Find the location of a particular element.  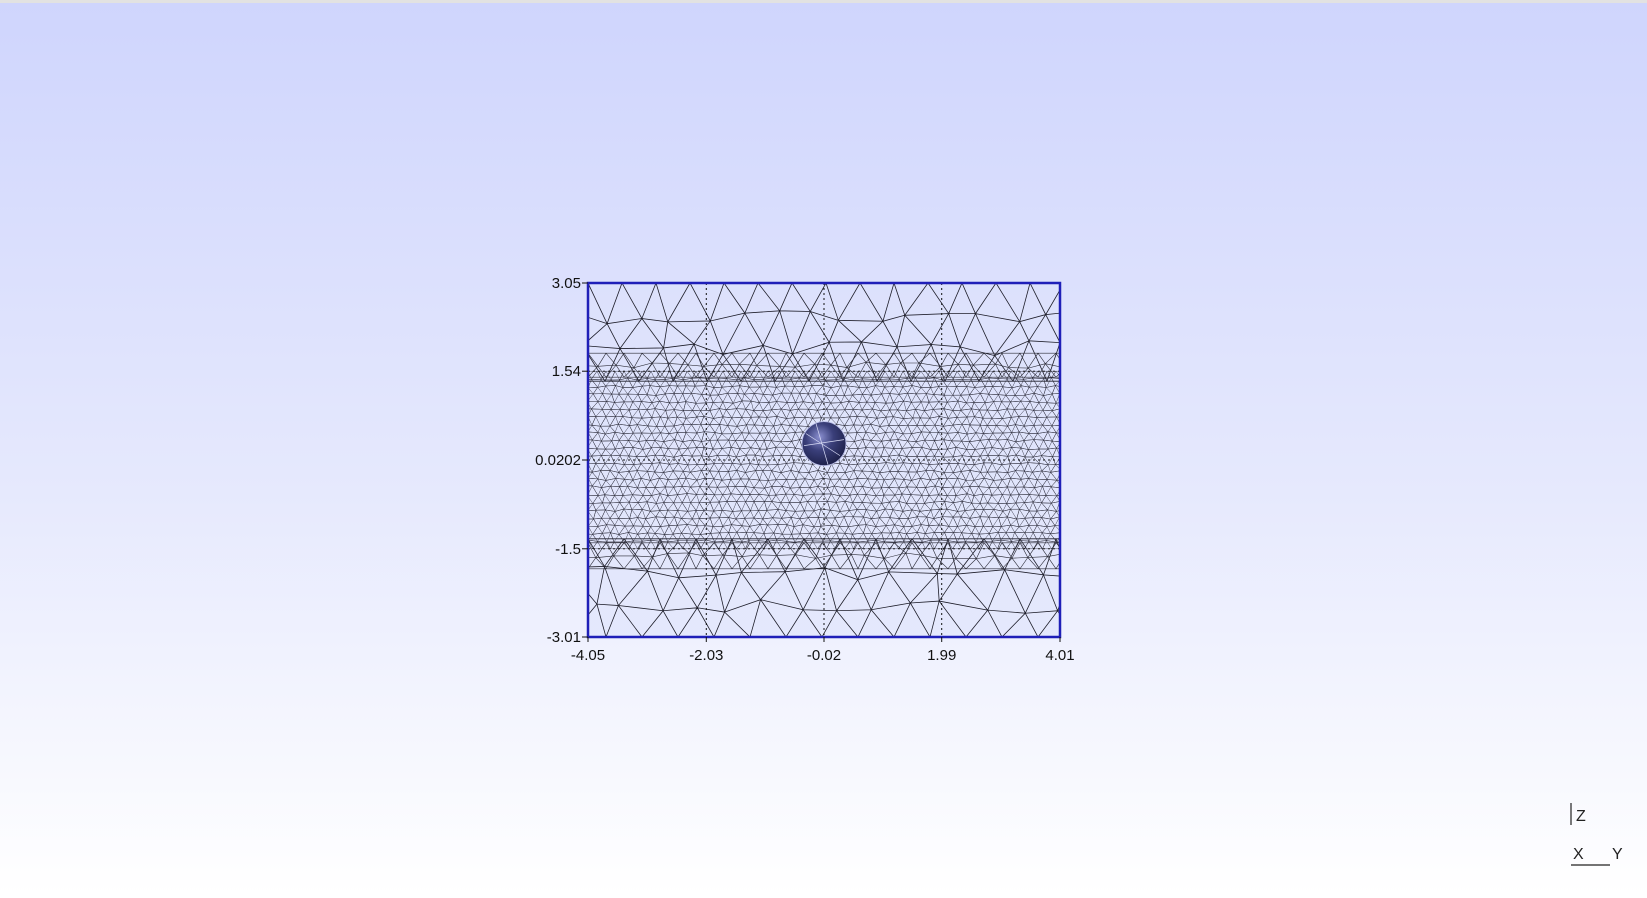

obstacle-mesh-edges is located at coordinates (824, 444).